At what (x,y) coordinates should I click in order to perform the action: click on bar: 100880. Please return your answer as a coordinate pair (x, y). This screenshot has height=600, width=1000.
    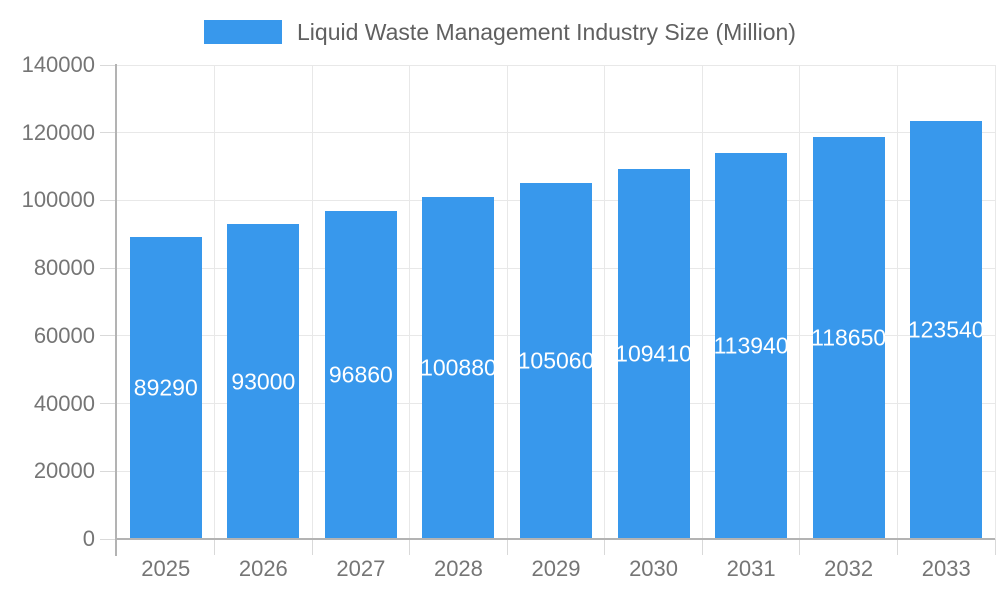
    Looking at the image, I should click on (458, 368).